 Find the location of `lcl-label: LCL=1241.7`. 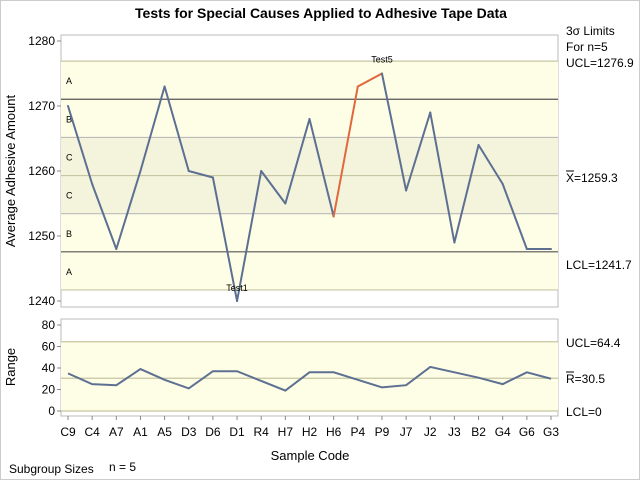

lcl-label: LCL=1241.7 is located at coordinates (599, 265).